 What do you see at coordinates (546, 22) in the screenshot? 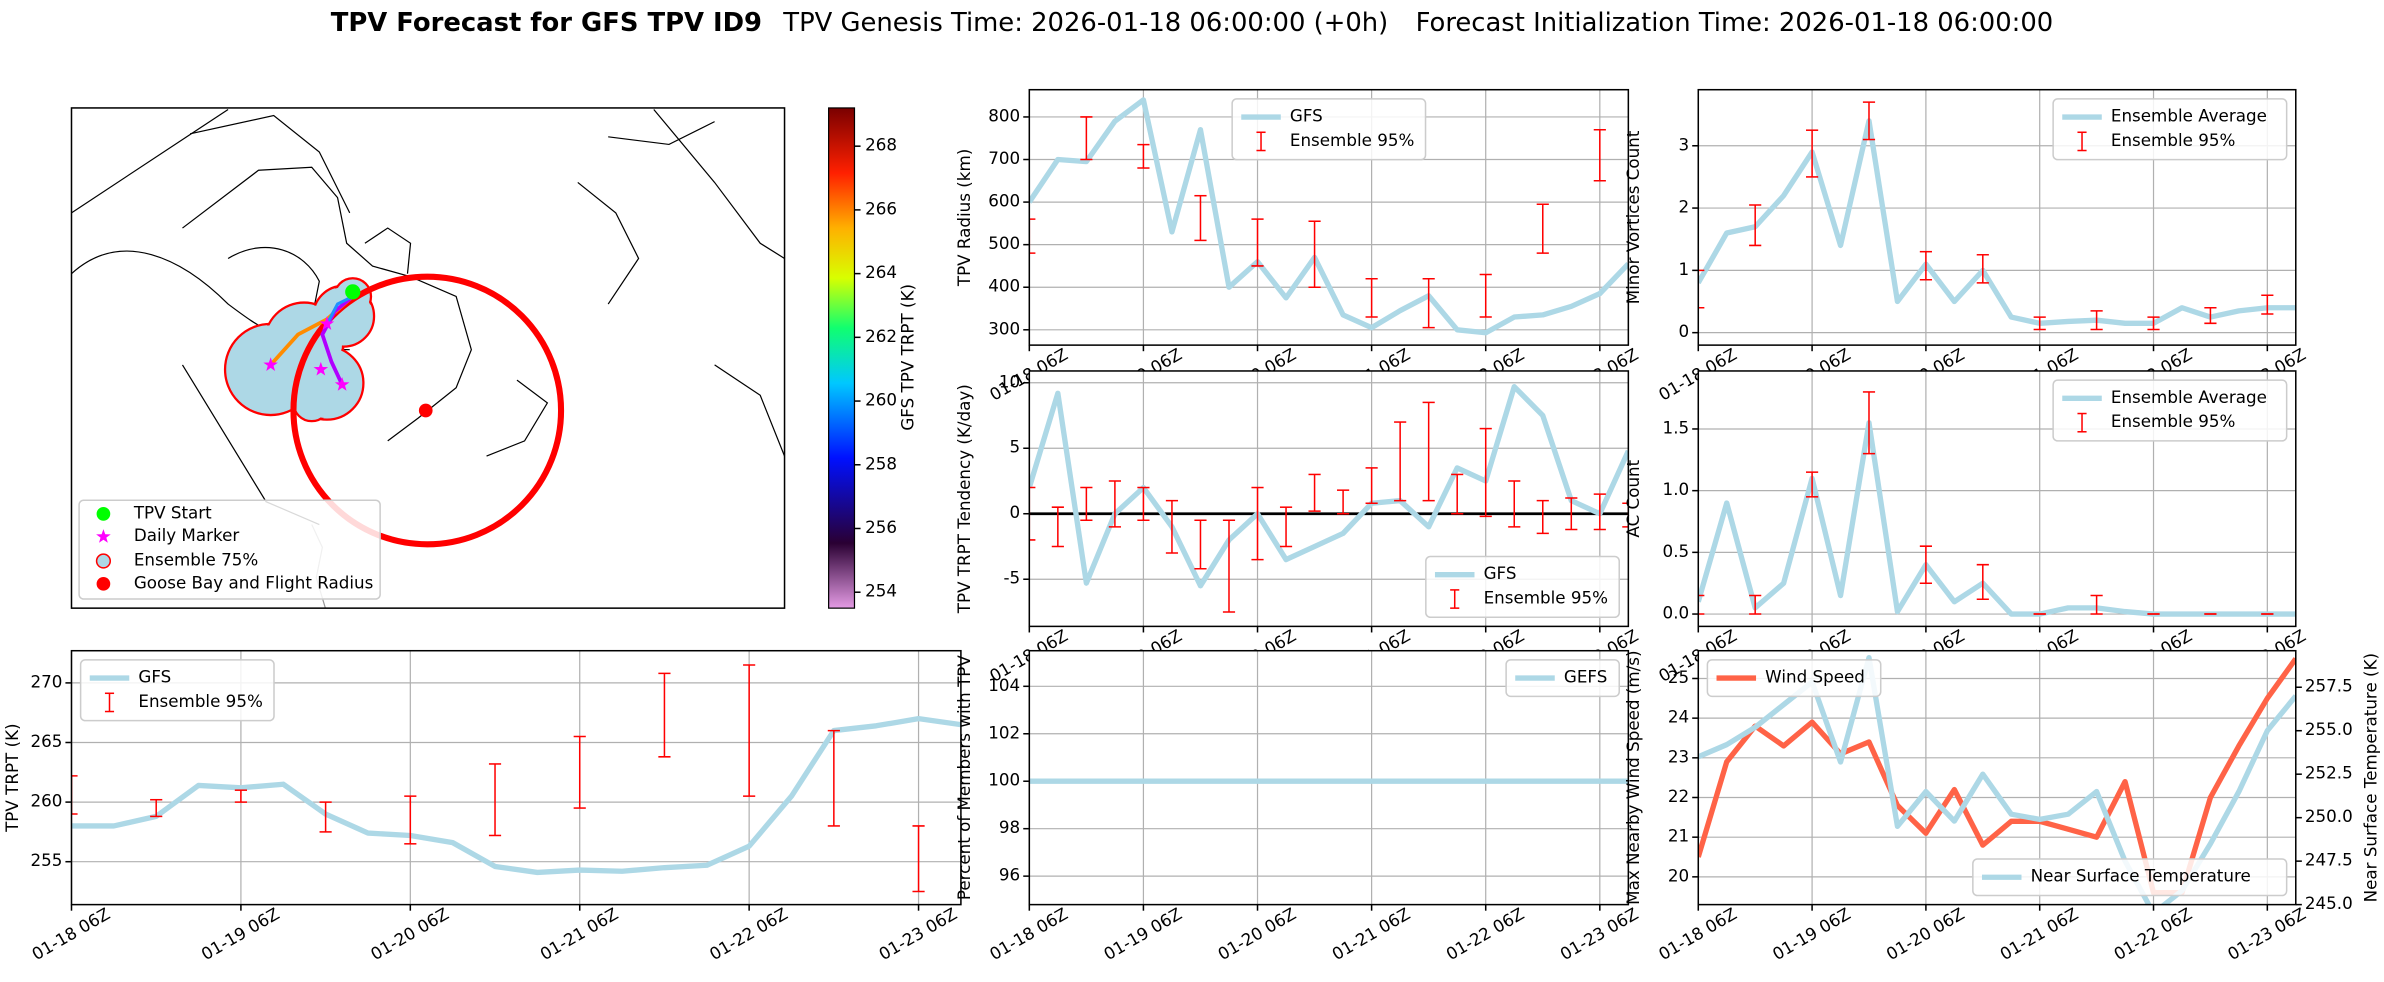
I see `title-main: TPV Forecast for GFS TPV ID9` at bounding box center [546, 22].